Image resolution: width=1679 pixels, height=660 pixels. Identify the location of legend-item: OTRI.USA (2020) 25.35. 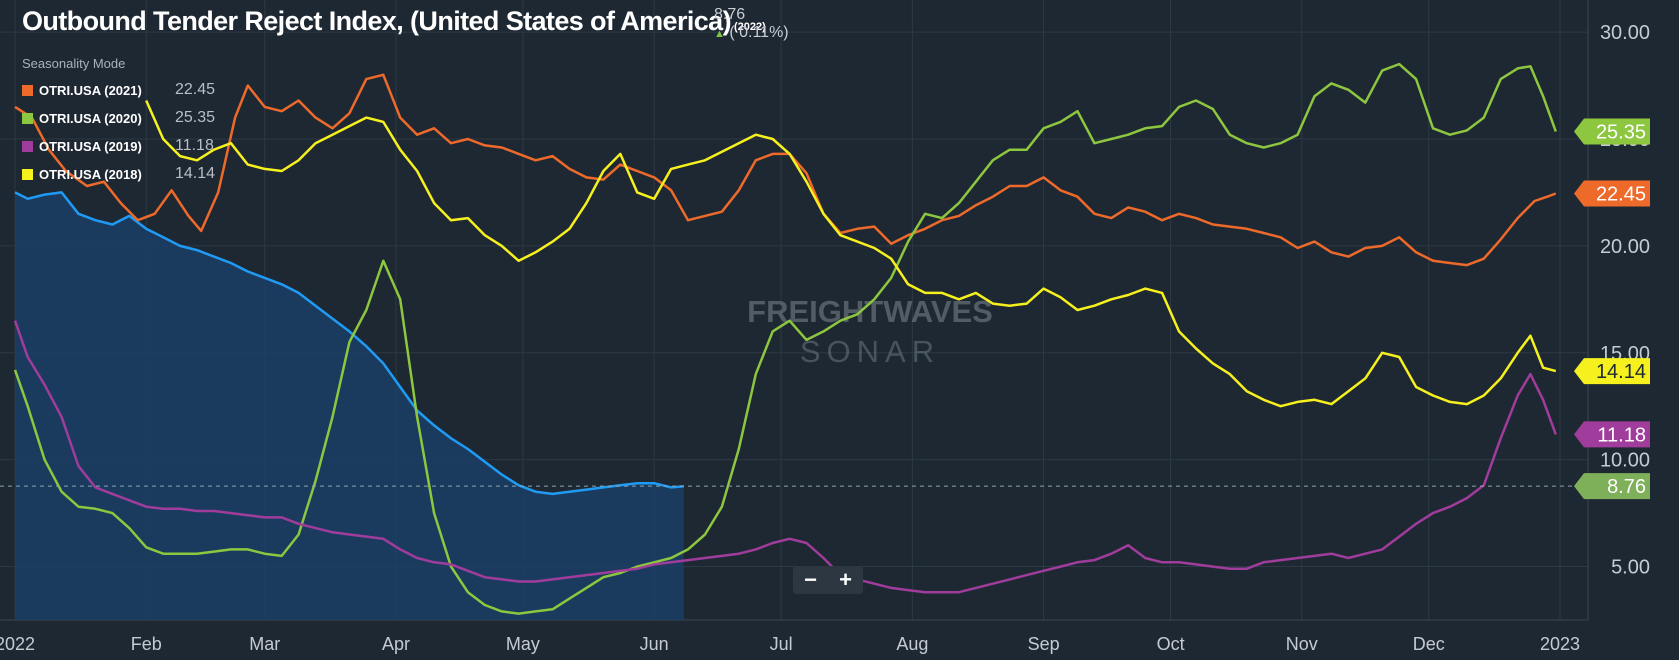
(118, 118).